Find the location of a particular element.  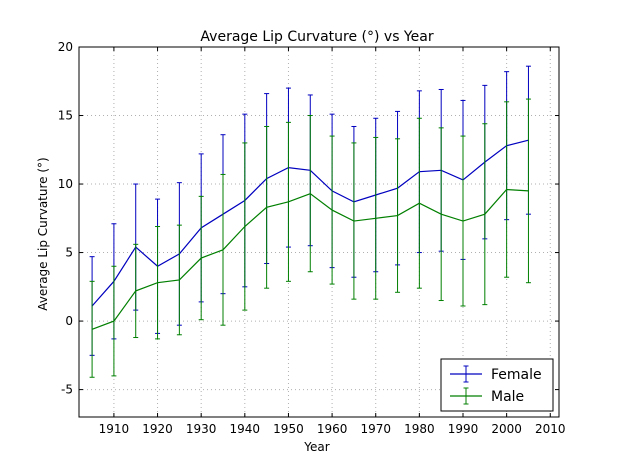

legend-label-male: Male is located at coordinates (507, 397).